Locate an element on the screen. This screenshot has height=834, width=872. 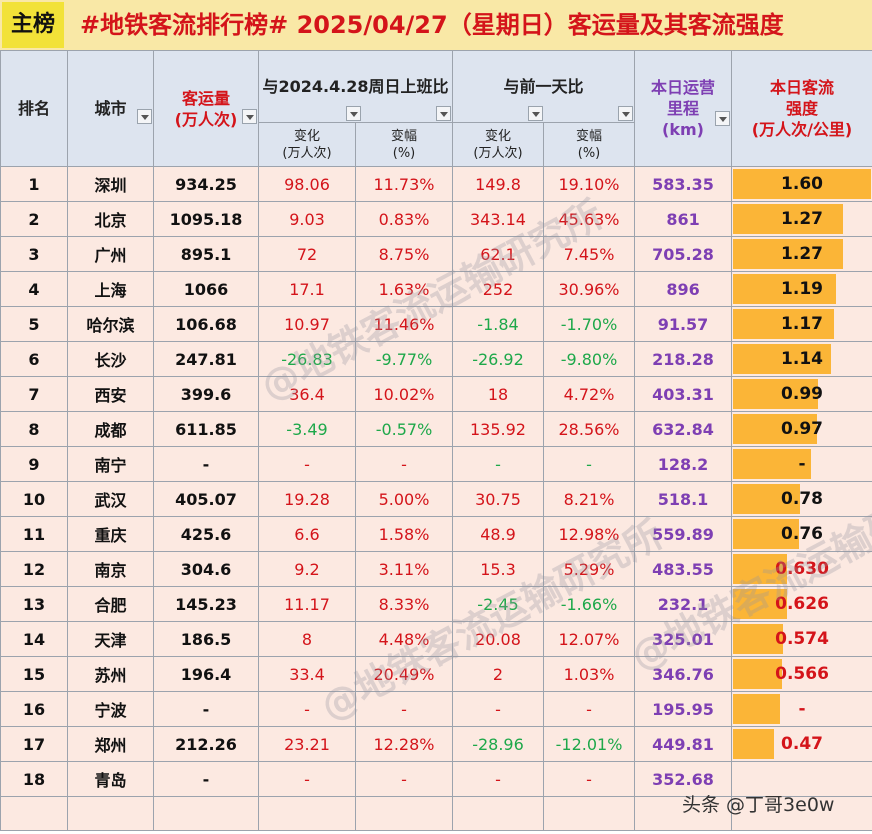
page-title: #地铁客流排行榜# 2025/04/27（星期日）客运量及其客流强度 is located at coordinates (432, 25).